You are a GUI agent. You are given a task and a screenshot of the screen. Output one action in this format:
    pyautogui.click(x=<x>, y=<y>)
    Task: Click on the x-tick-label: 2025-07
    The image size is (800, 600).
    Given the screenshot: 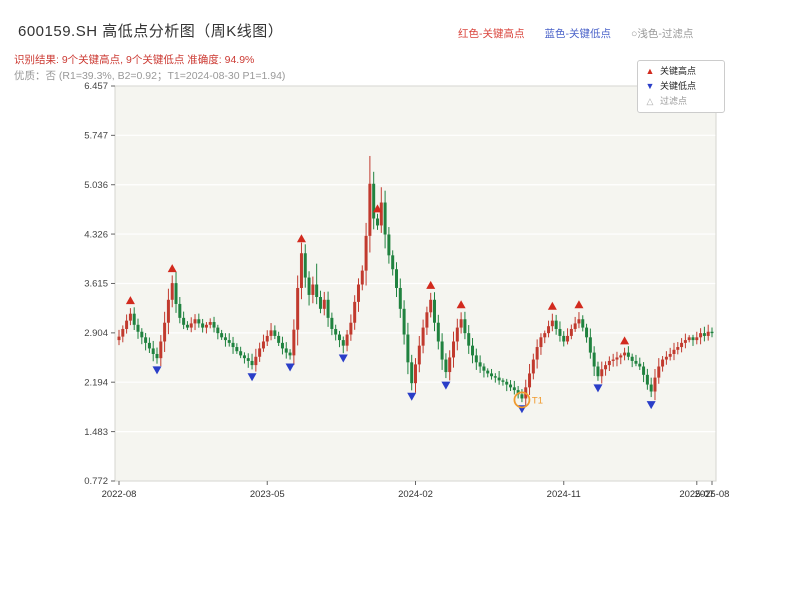 What is the action you would take?
    pyautogui.click(x=696, y=494)
    